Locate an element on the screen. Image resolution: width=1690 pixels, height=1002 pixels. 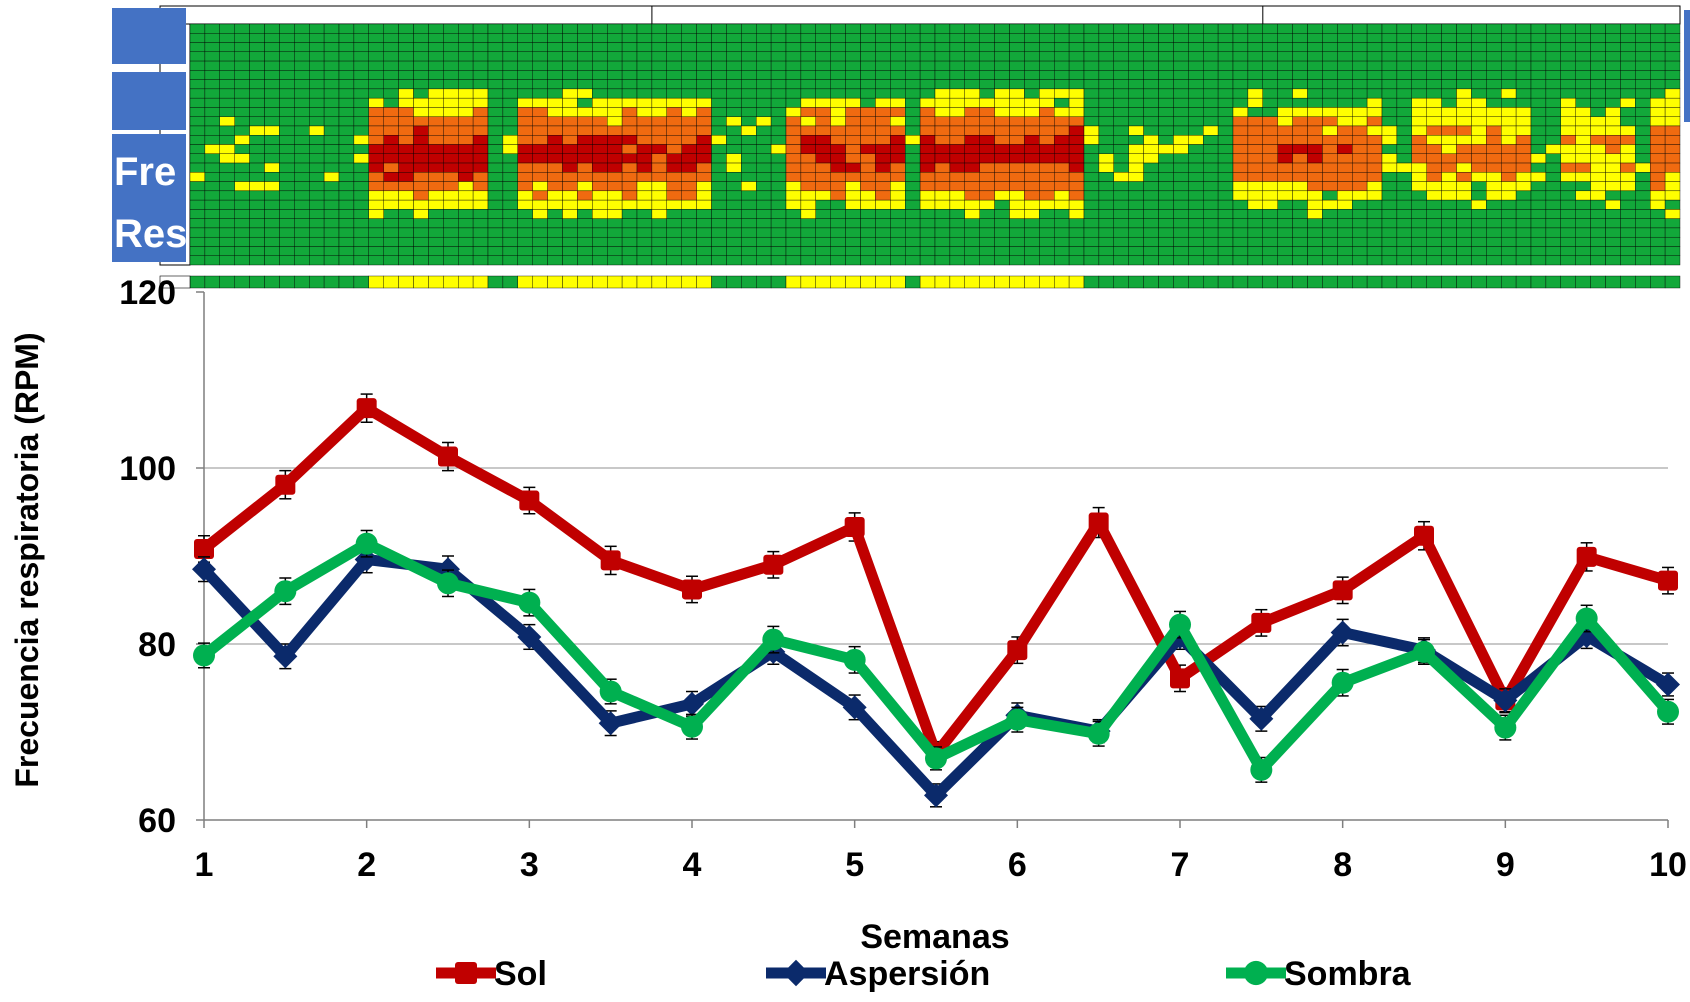
x-tick-label: 2 is located at coordinates (366, 865).